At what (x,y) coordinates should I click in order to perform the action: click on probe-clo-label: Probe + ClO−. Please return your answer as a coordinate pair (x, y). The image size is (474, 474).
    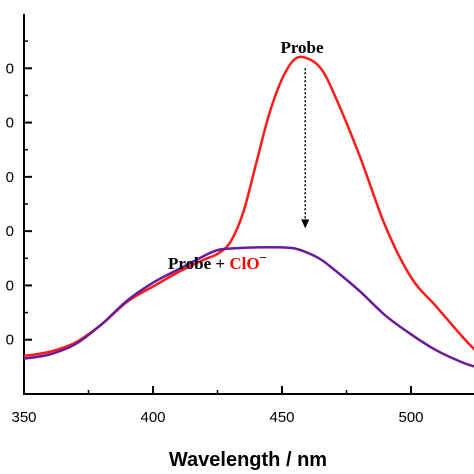
    Looking at the image, I should click on (217, 261).